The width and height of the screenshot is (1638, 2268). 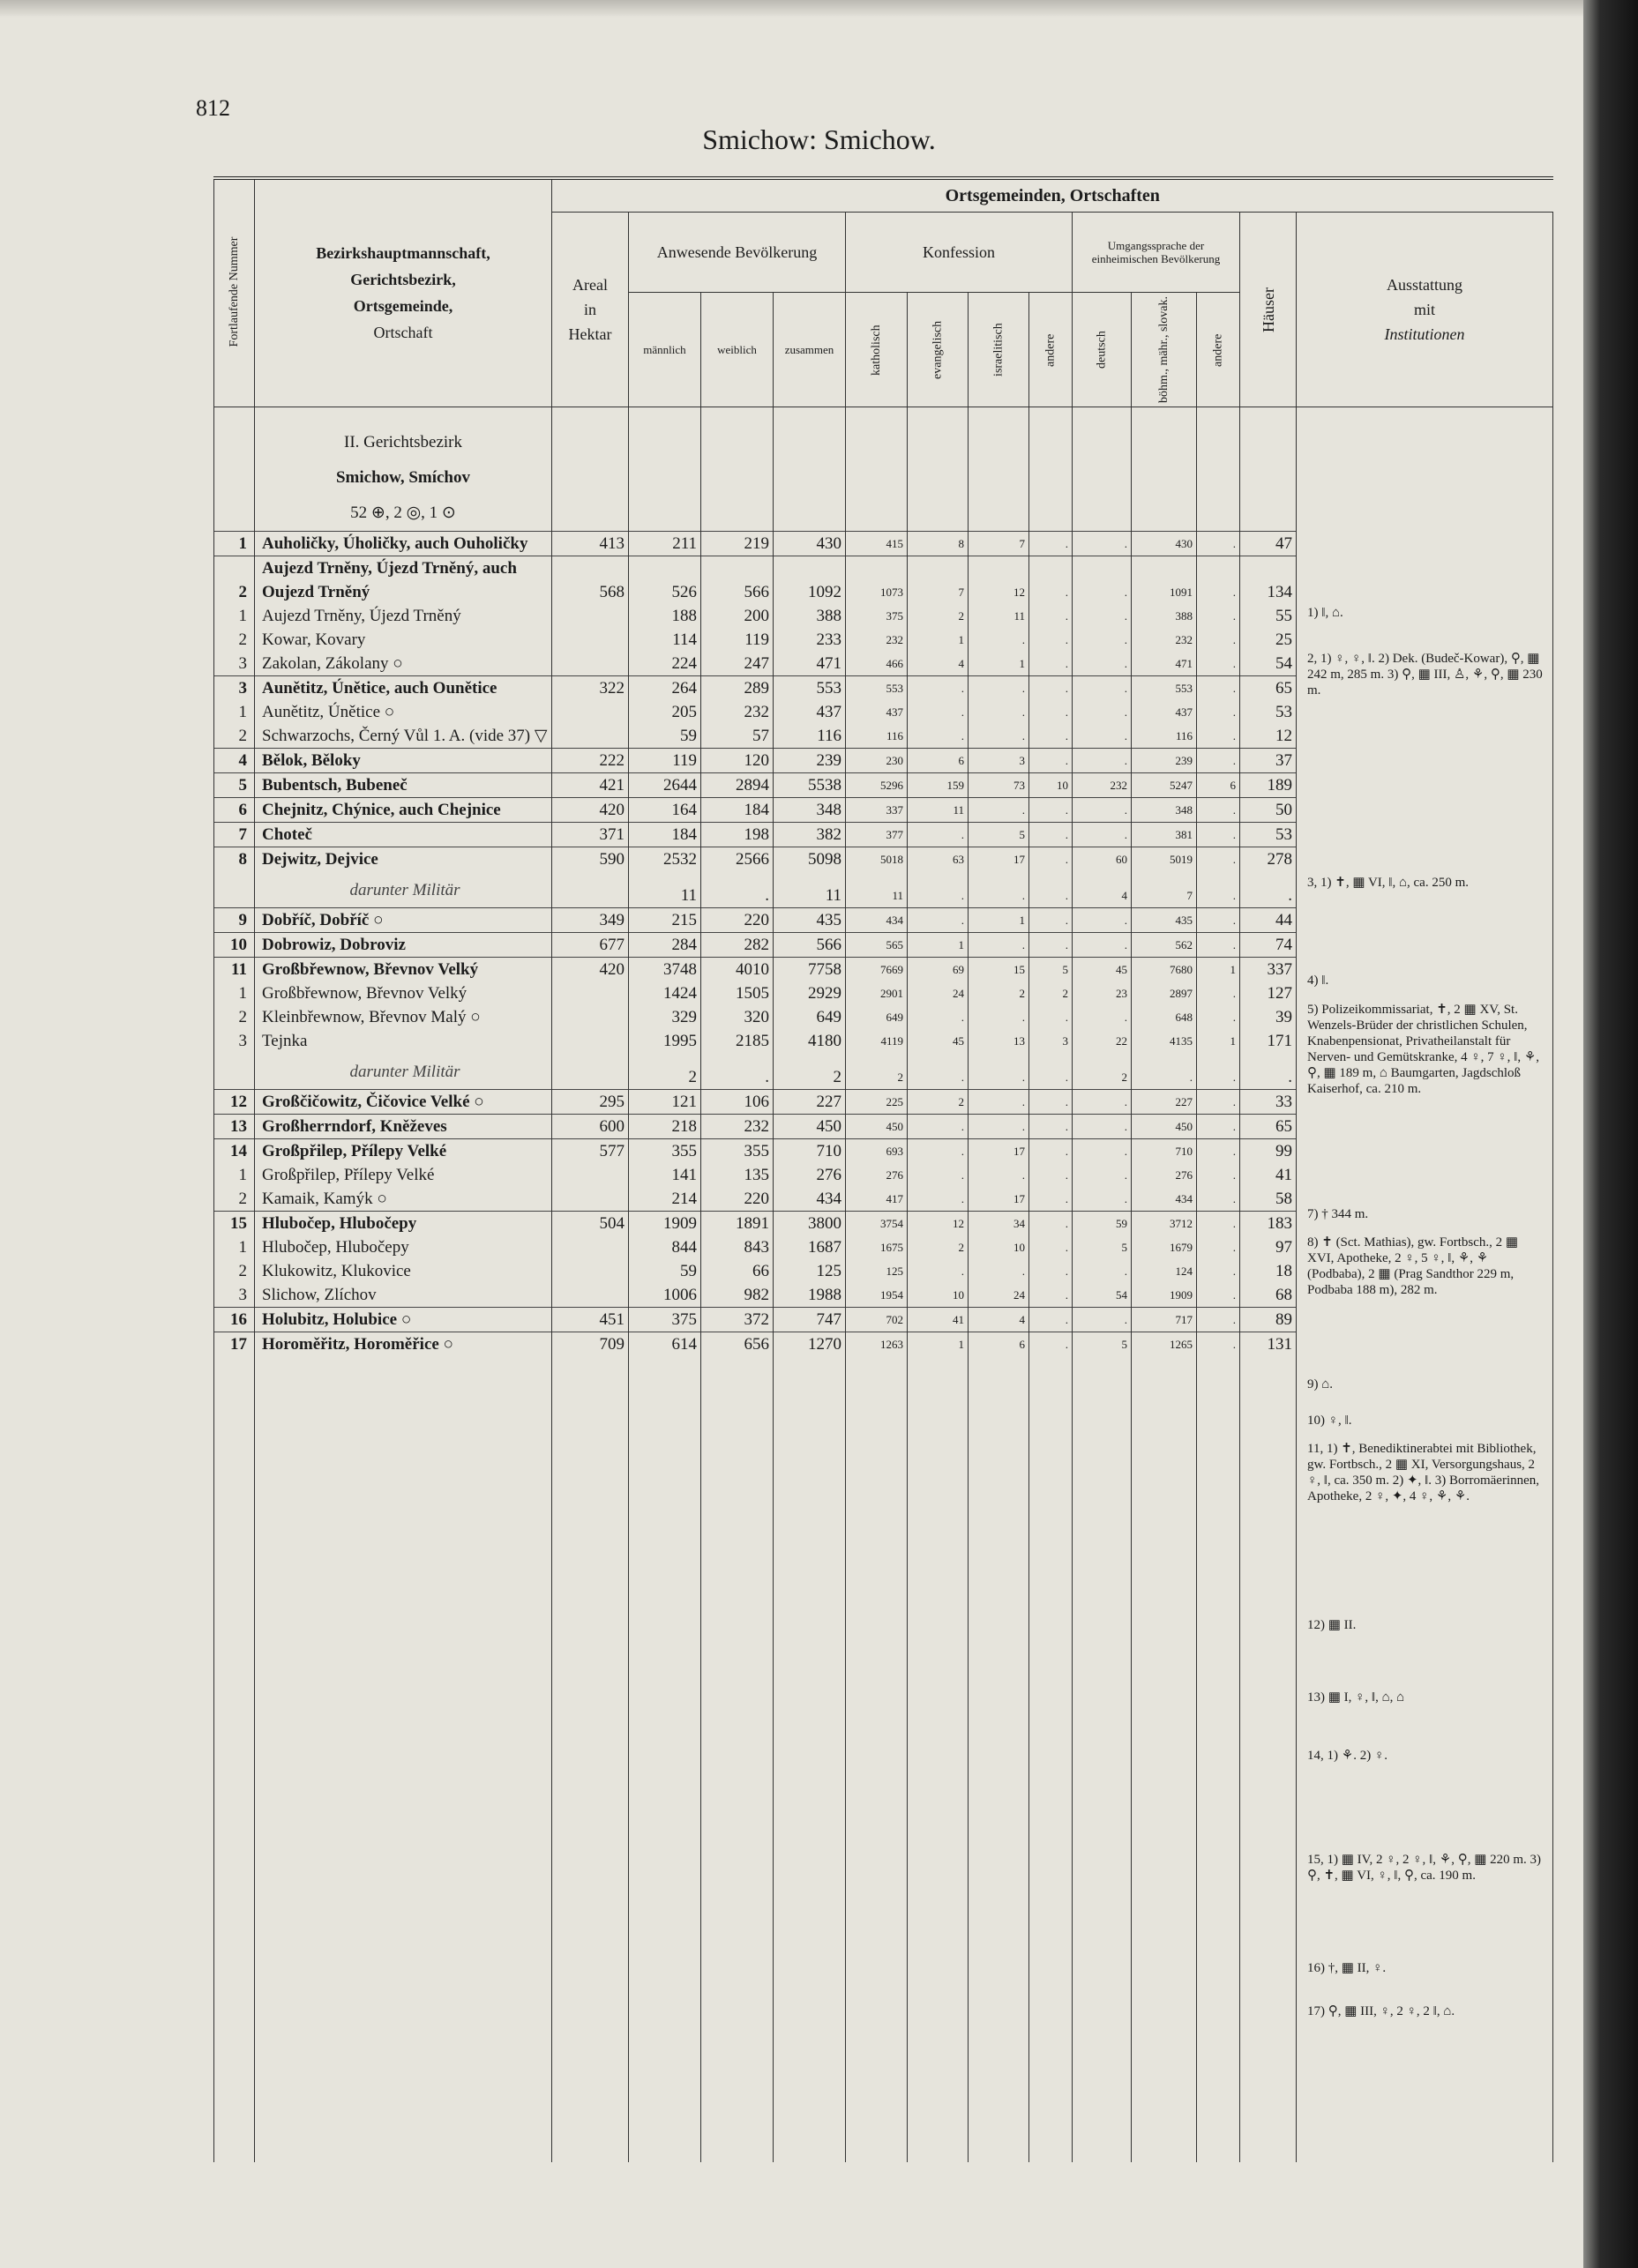 What do you see at coordinates (234, 1319) in the screenshot?
I see `row-number: 16` at bounding box center [234, 1319].